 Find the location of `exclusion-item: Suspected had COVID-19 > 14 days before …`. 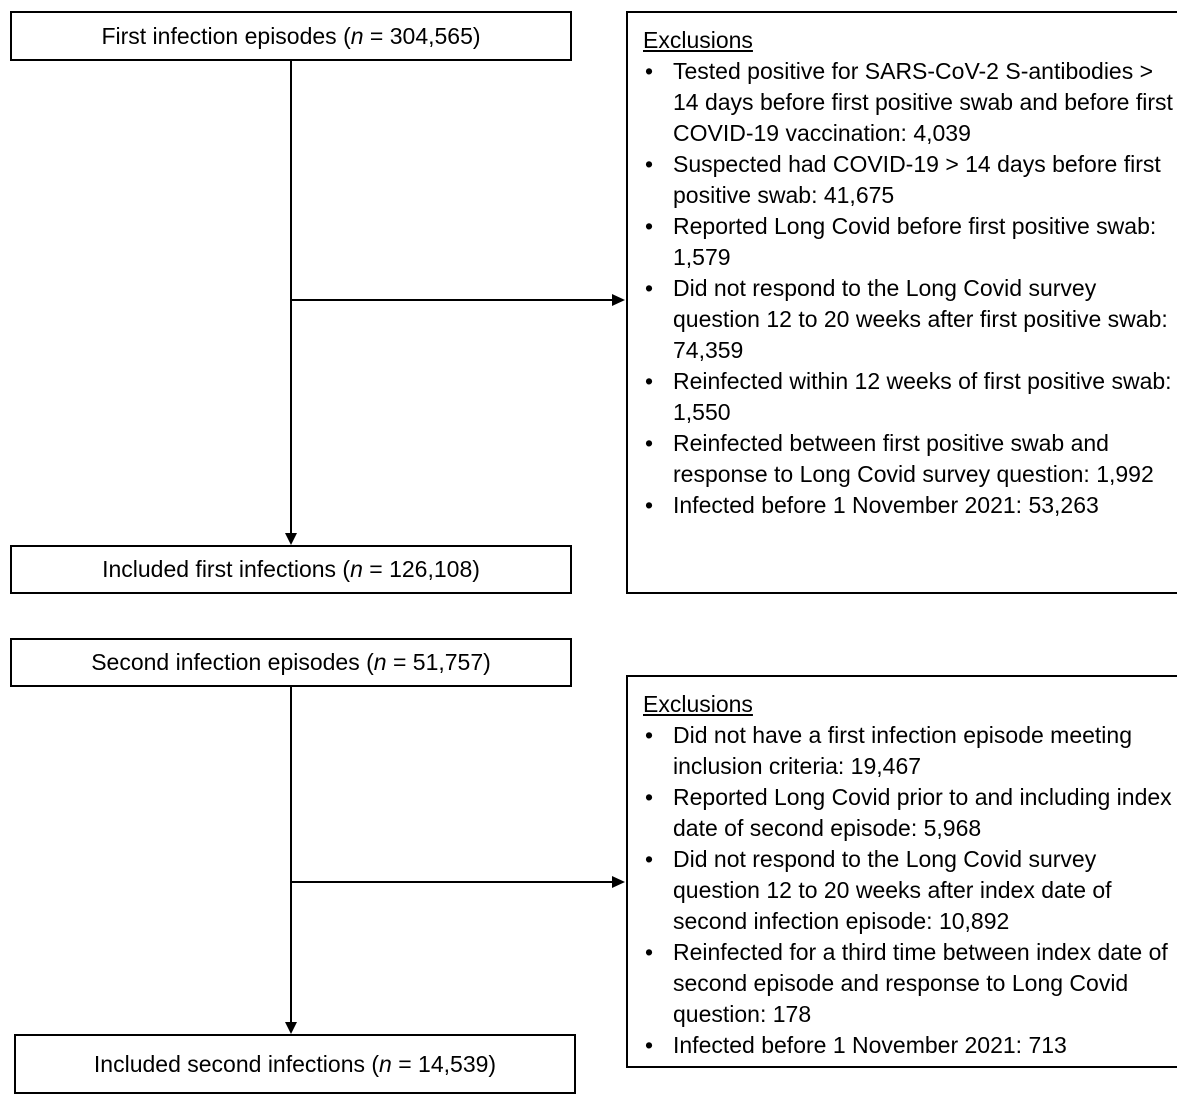

exclusion-item: Suspected had COVID-19 > 14 days before … is located at coordinates (909, 180).